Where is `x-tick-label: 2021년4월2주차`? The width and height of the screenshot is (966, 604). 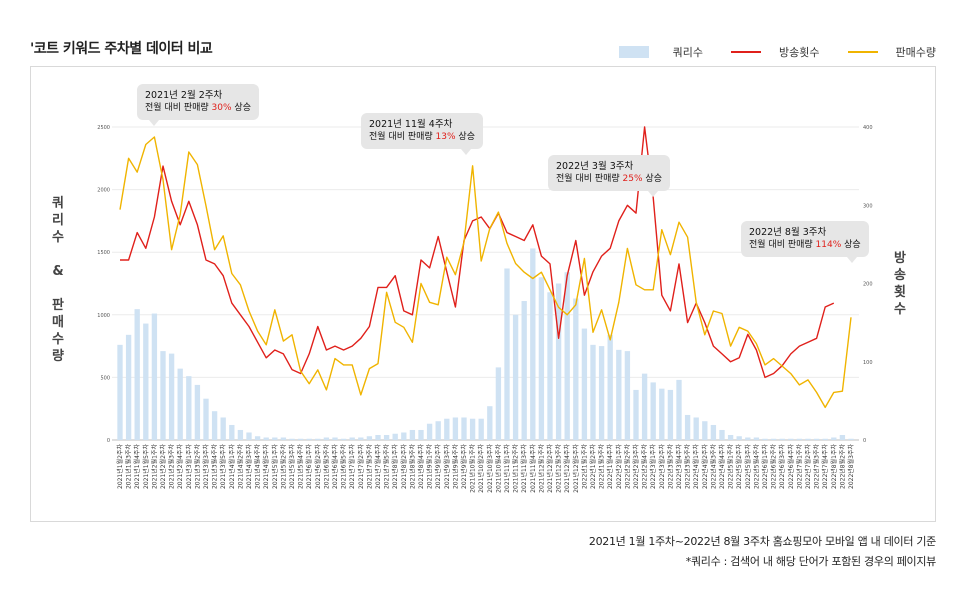 x-tick-label: 2021년4월2주차 is located at coordinates (240, 466).